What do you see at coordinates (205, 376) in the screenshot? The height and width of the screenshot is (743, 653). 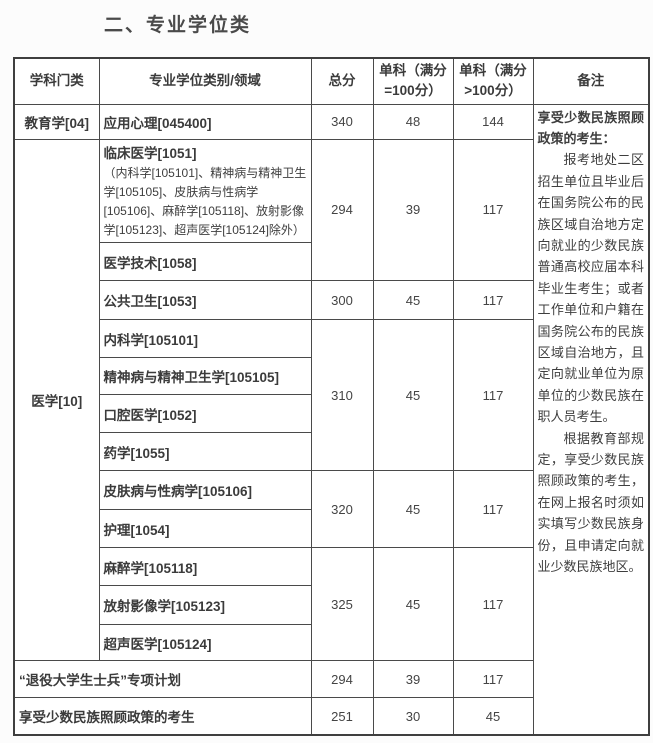 I see `field-cell: 精神病与精神卫生学[105105]` at bounding box center [205, 376].